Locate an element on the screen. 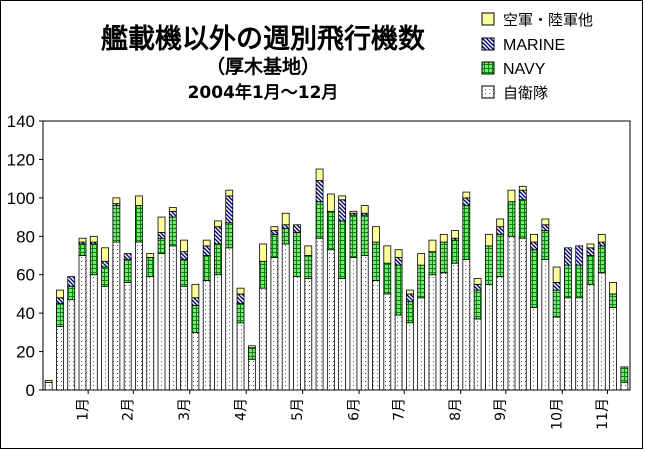 The height and width of the screenshot is (451, 645). y-tick-label: 120 is located at coordinates (21, 159).